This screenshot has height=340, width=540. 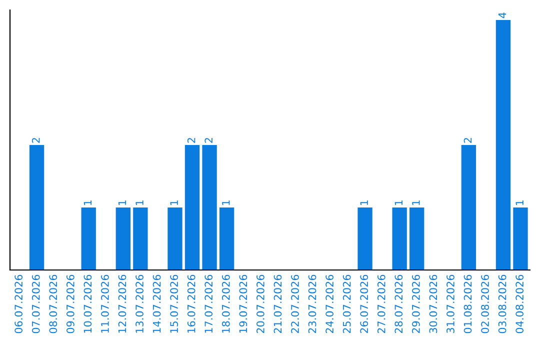 What do you see at coordinates (36, 304) in the screenshot?
I see `x-tick-label: 07.07.2026` at bounding box center [36, 304].